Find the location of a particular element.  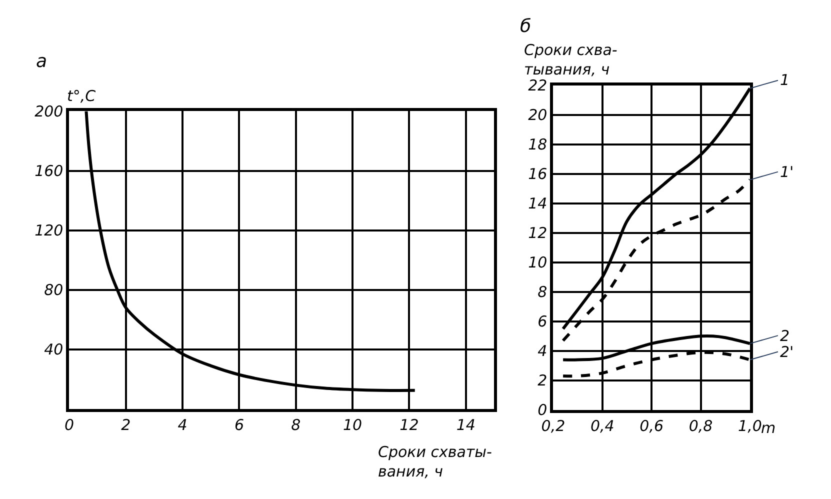

y-axis-title: Сроки схва- тывания, ч is located at coordinates (571, 59).